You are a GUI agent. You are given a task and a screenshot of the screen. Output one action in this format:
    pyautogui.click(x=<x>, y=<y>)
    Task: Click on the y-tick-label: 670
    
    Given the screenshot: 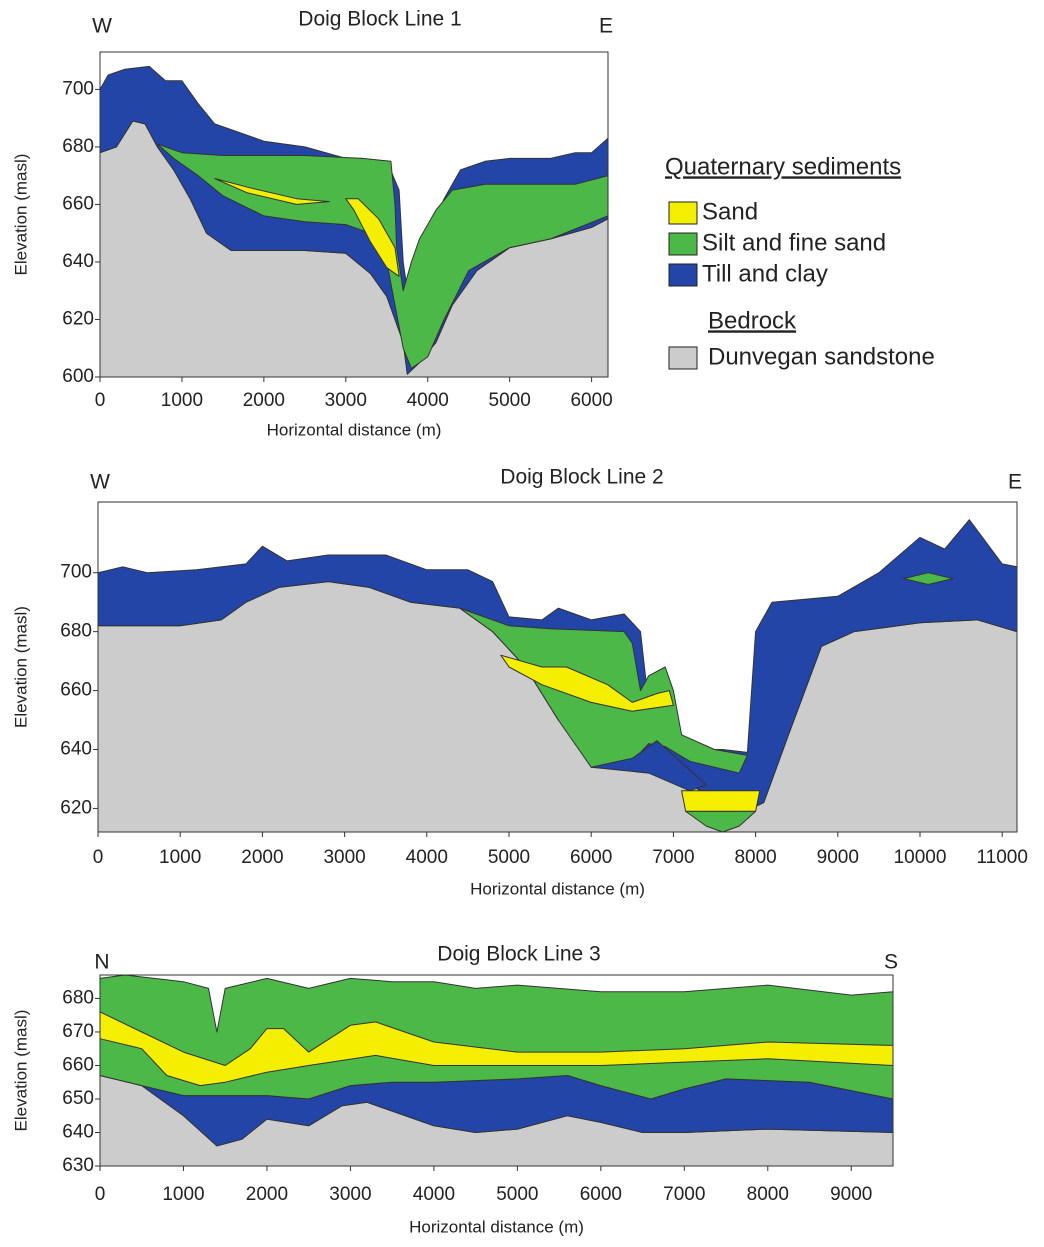 What is the action you would take?
    pyautogui.click(x=78, y=1031)
    